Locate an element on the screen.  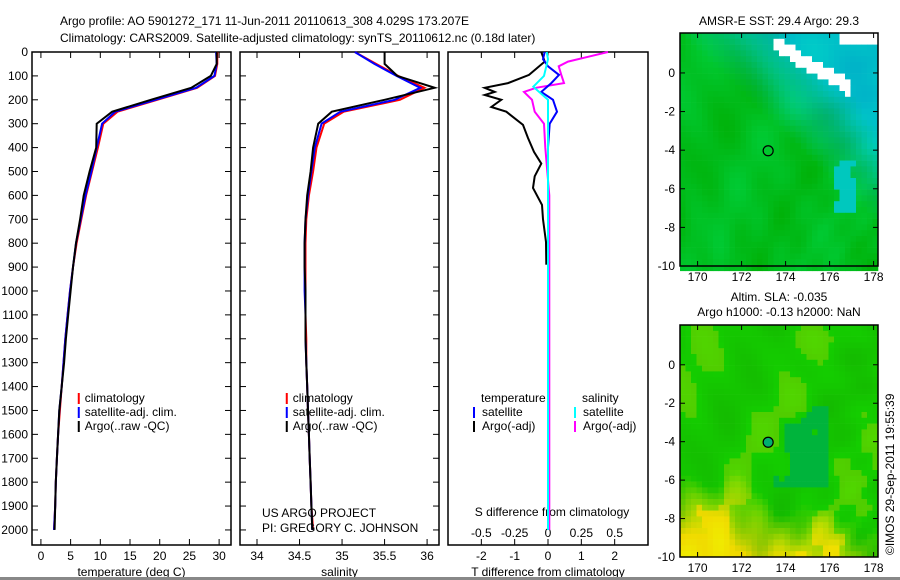
x-axis-label: temperature (deg C) is located at coordinates (131, 571).